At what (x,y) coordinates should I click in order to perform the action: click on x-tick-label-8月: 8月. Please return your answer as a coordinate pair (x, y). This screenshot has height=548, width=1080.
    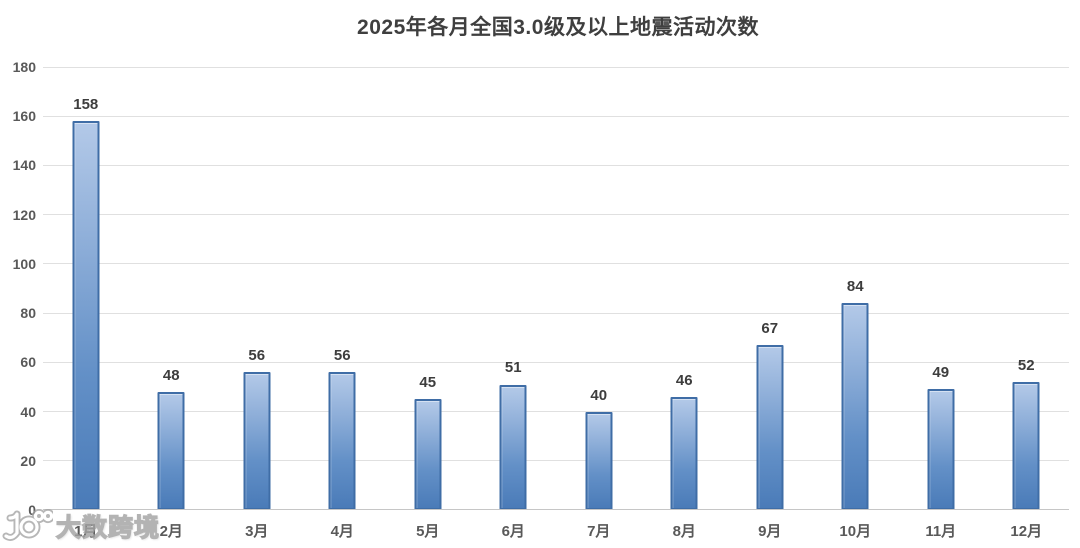
    Looking at the image, I should click on (684, 531).